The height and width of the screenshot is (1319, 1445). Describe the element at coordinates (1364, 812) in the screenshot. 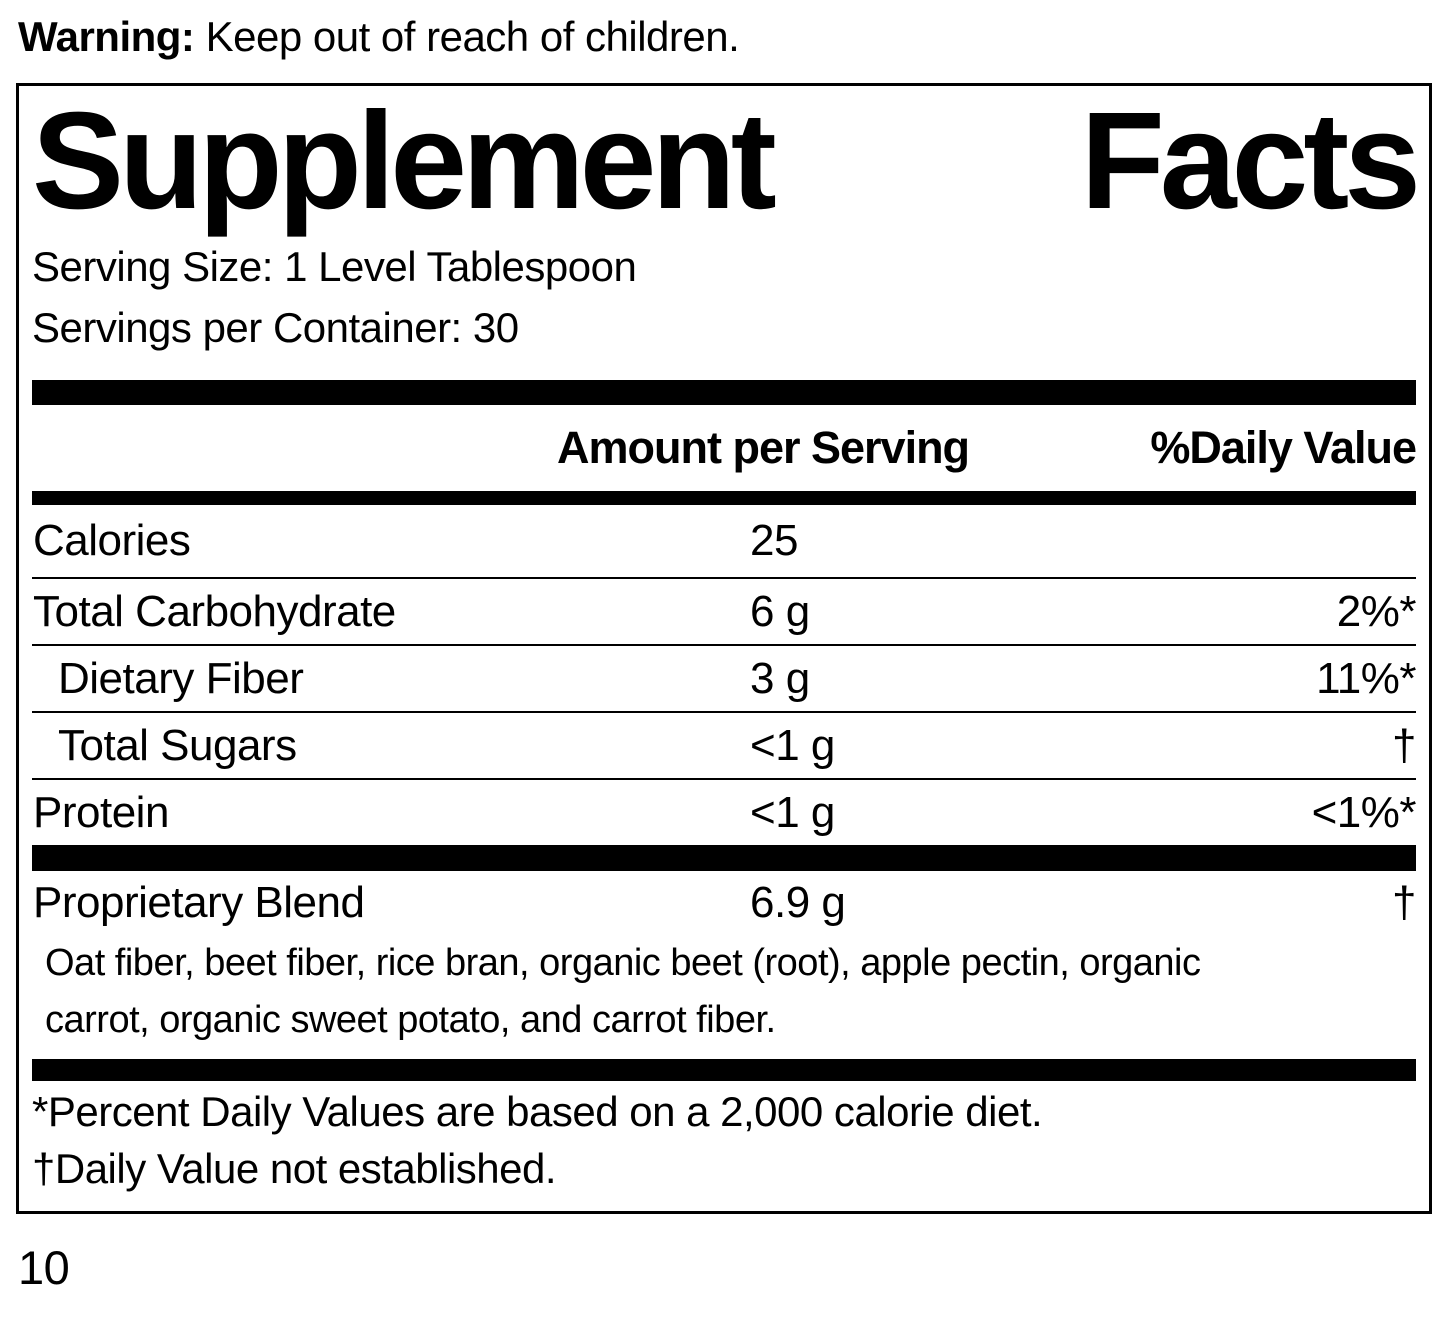

I see `nutrient-daily-value: <1%*` at that location.